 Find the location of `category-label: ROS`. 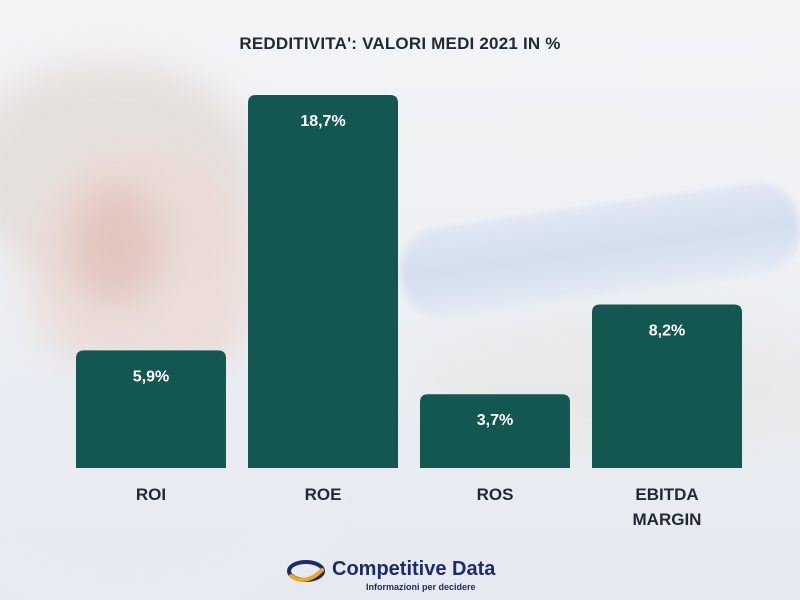

category-label: ROS is located at coordinates (495, 494).